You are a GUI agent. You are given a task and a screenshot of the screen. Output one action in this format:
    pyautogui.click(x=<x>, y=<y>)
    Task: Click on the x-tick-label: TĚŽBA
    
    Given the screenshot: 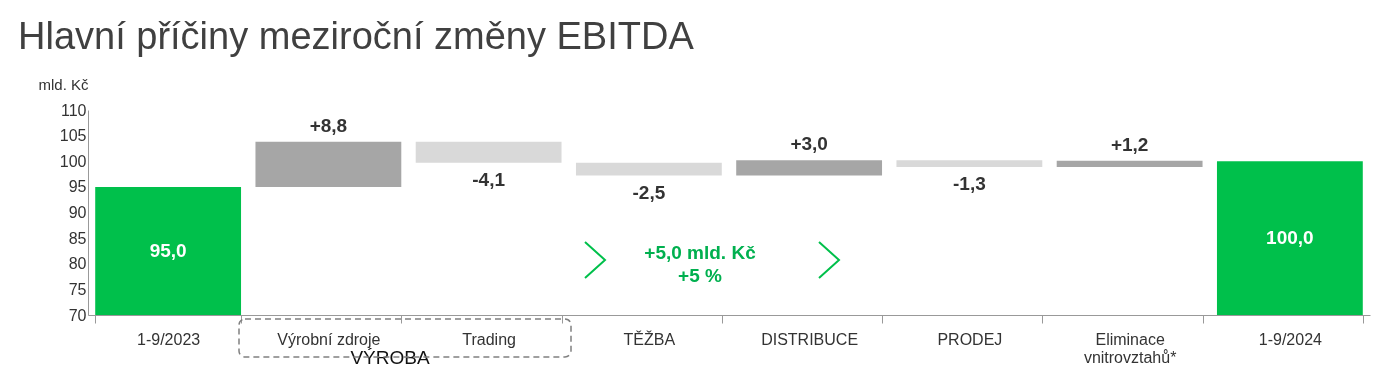 What is the action you would take?
    pyautogui.click(x=649, y=338)
    